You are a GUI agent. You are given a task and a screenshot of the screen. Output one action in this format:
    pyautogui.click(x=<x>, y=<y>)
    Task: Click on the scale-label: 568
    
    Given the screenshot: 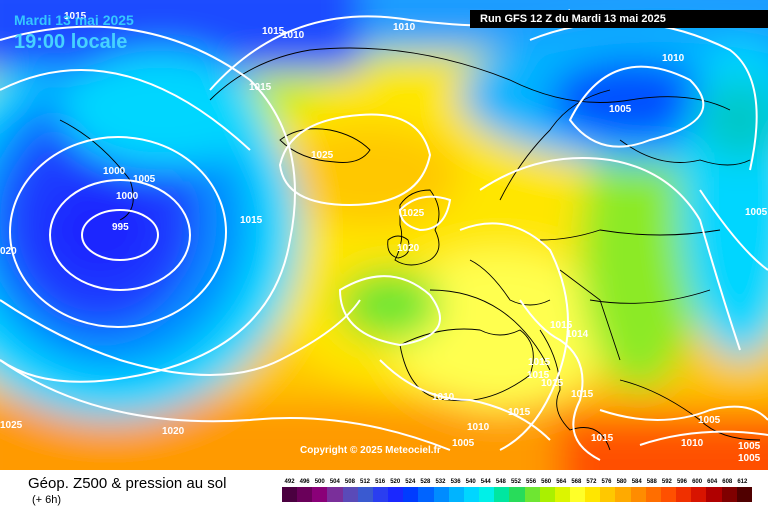 What is the action you would take?
    pyautogui.click(x=576, y=482)
    